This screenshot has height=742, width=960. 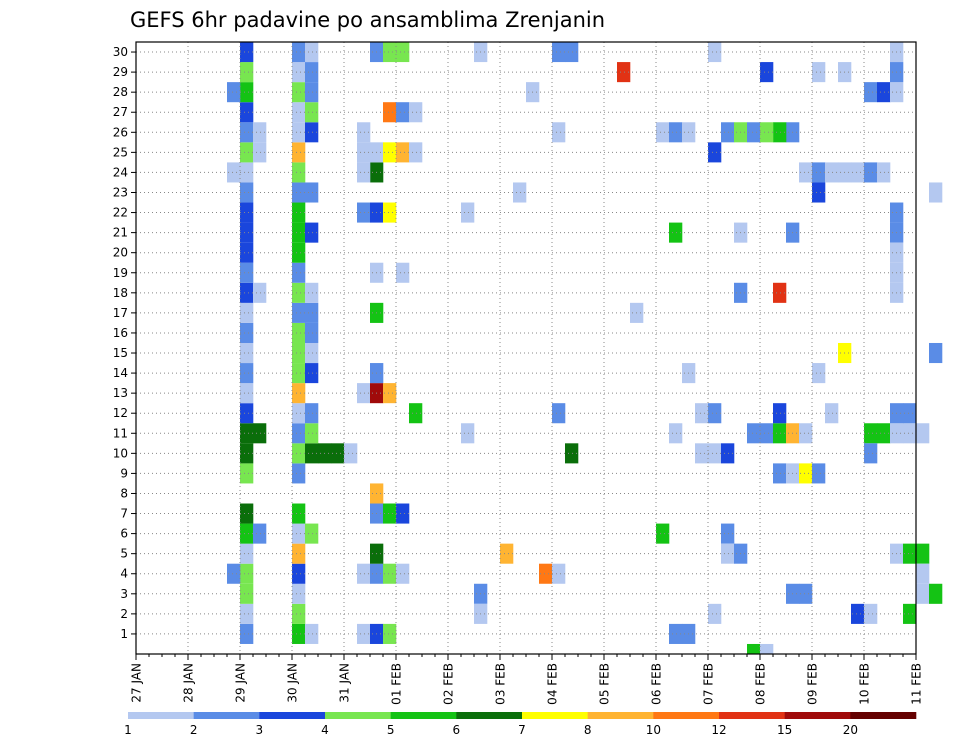 I want to click on x-tick-label: 04 FEB, so click(x=553, y=684).